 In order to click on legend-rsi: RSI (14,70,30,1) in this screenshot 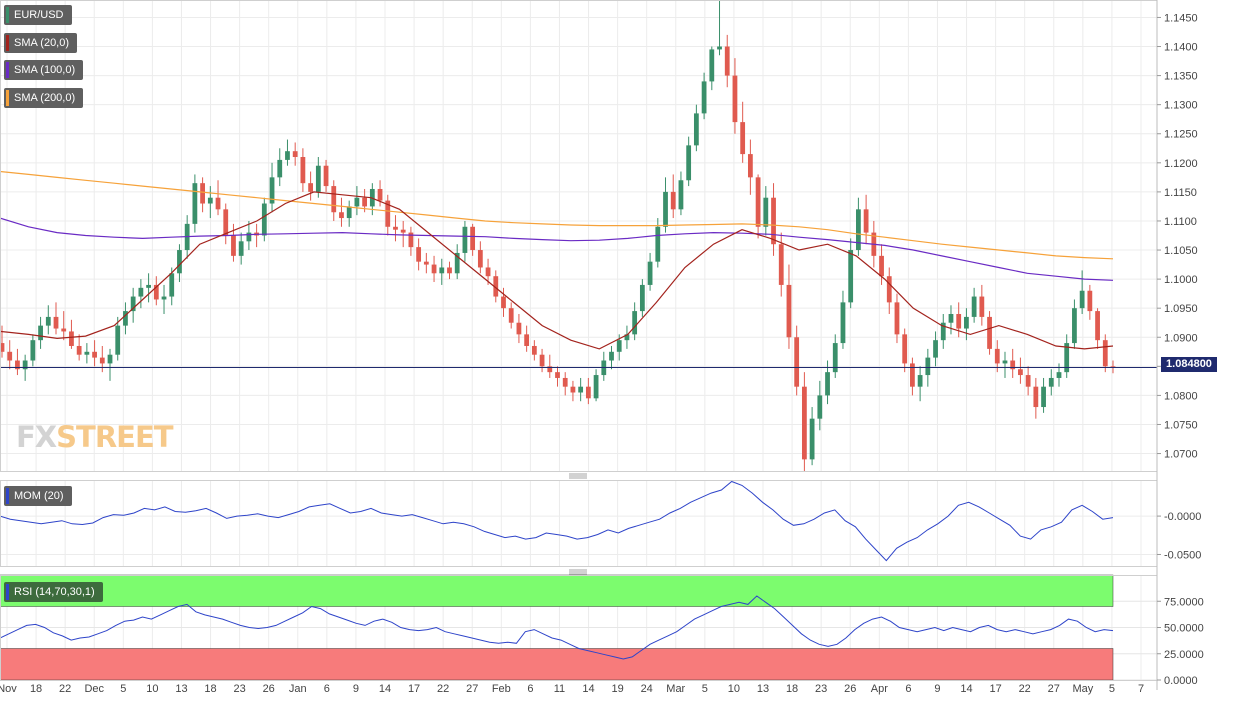, I will do `click(53, 592)`.